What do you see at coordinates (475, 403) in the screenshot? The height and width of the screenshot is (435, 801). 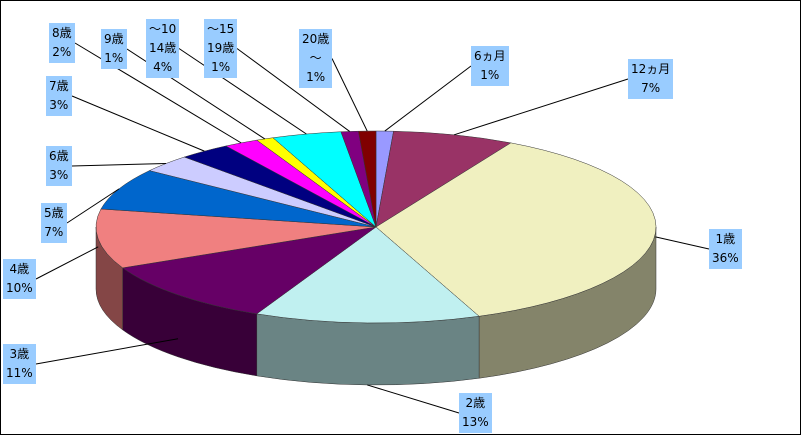 I see `label-category: 2歳` at bounding box center [475, 403].